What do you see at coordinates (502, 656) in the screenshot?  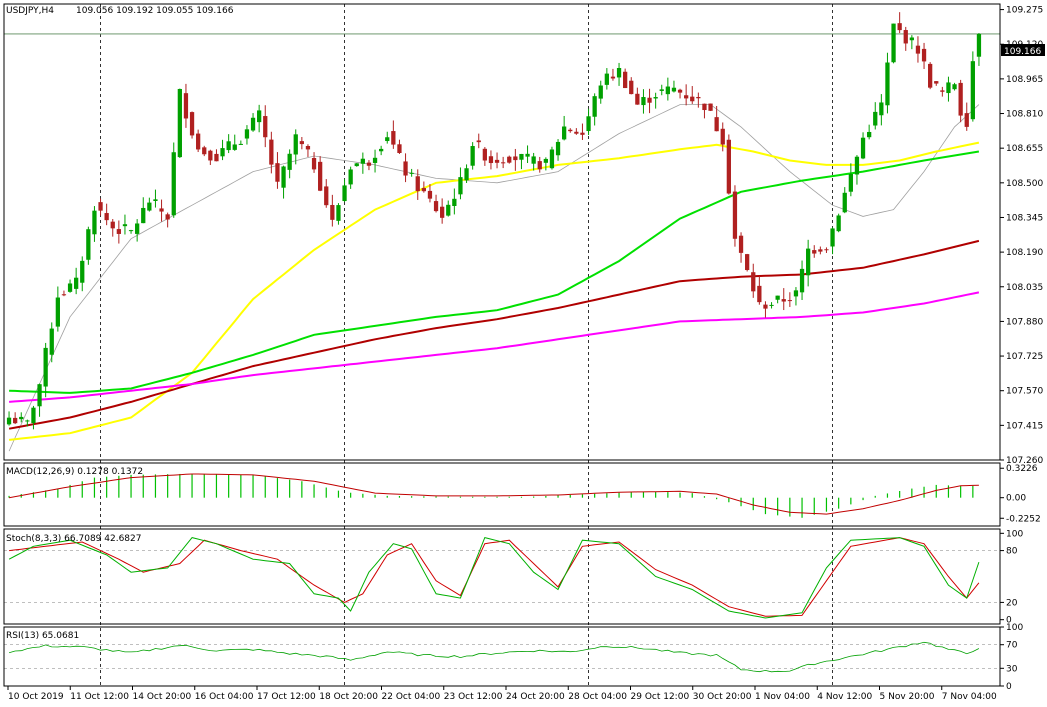 I see `panel-frame-rsi` at bounding box center [502, 656].